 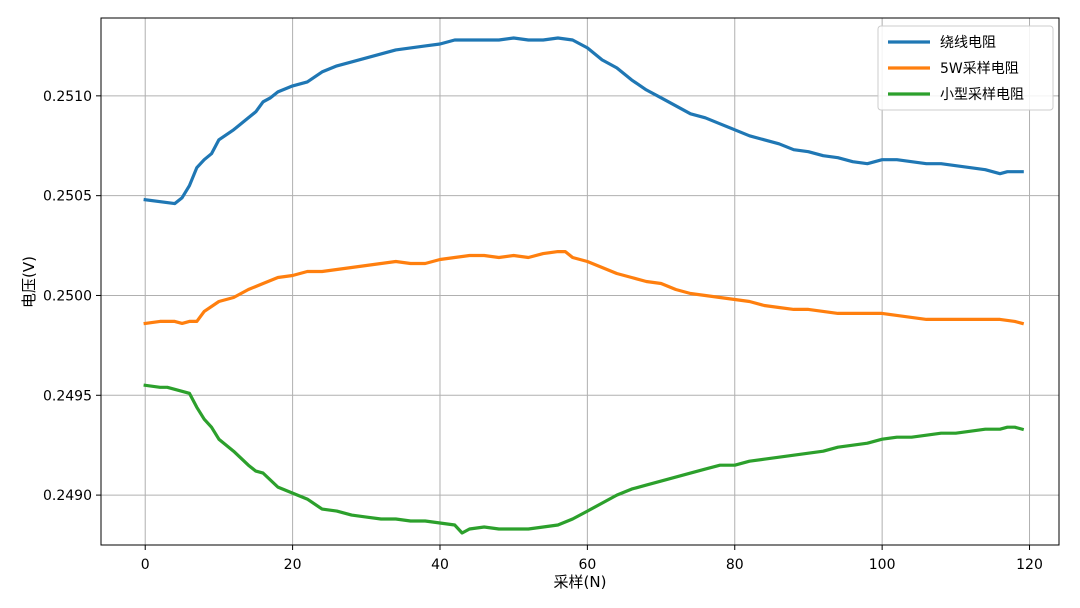 What do you see at coordinates (145, 565) in the screenshot?
I see `x-tick-label: 0` at bounding box center [145, 565].